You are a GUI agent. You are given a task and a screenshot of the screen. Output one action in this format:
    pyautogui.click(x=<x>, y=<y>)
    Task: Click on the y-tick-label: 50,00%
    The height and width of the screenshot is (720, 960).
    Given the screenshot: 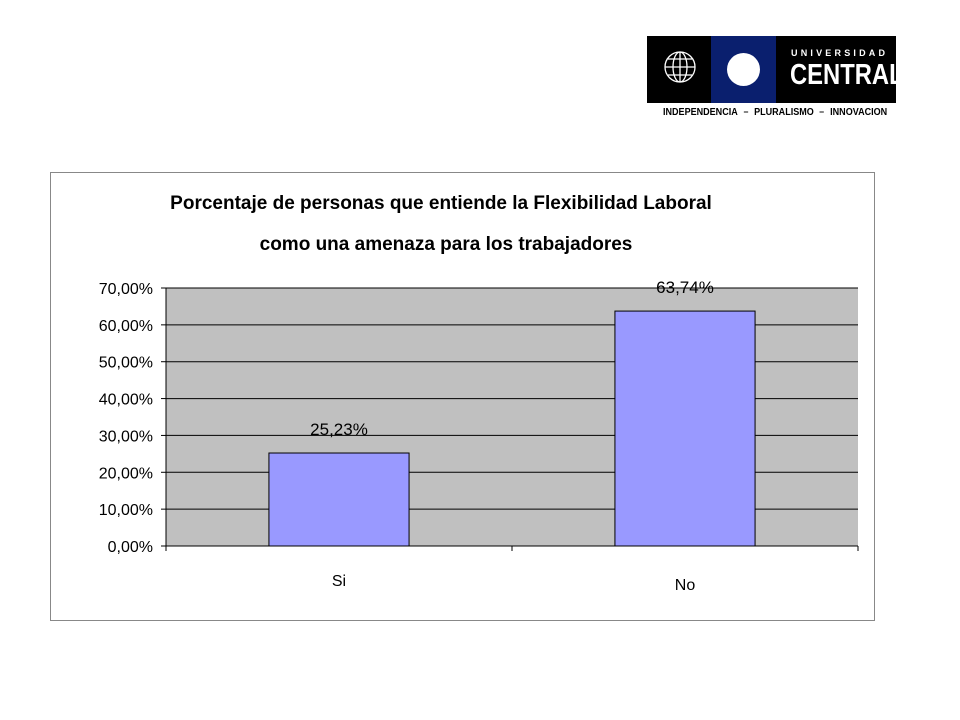 What is the action you would take?
    pyautogui.click(x=126, y=363)
    